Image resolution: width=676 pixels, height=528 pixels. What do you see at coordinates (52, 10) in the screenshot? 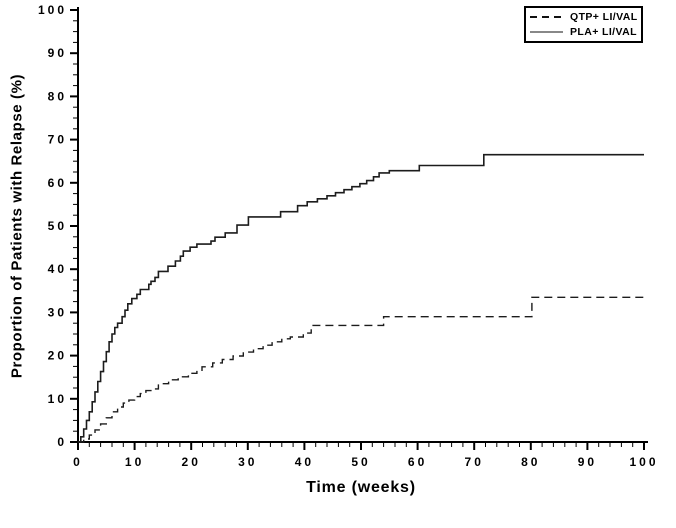
I see `y-tick-label: 100` at bounding box center [52, 10].